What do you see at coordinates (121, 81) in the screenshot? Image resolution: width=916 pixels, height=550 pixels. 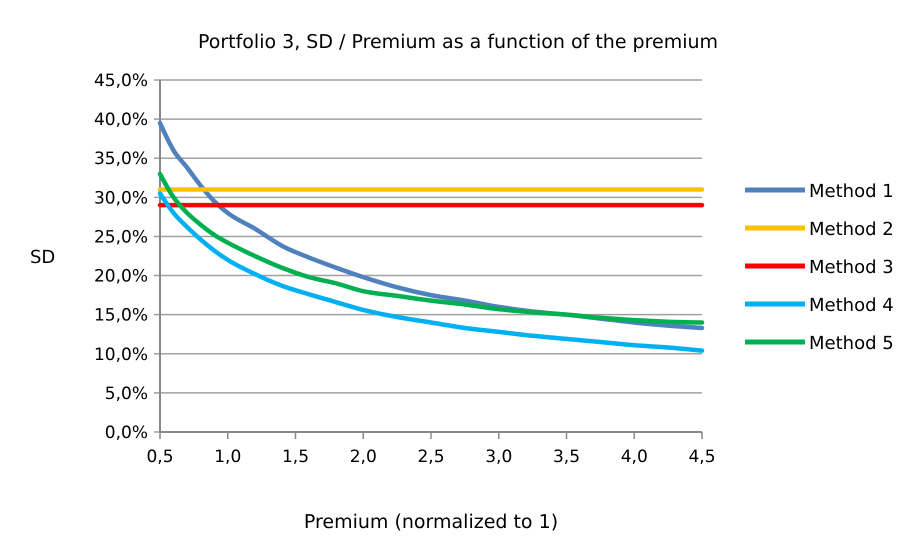 I see `y-tick-label: 45,0%` at bounding box center [121, 81].